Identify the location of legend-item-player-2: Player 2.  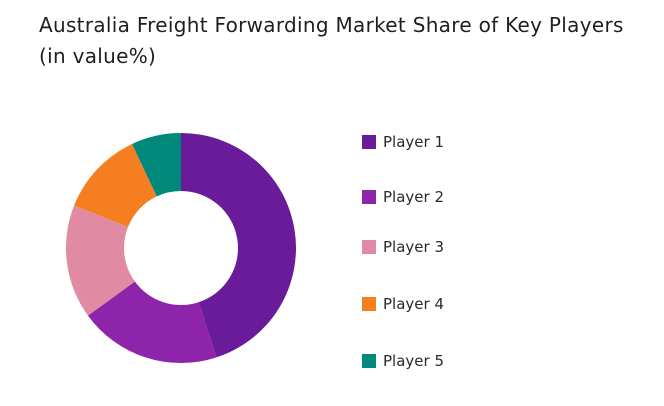
(403, 197).